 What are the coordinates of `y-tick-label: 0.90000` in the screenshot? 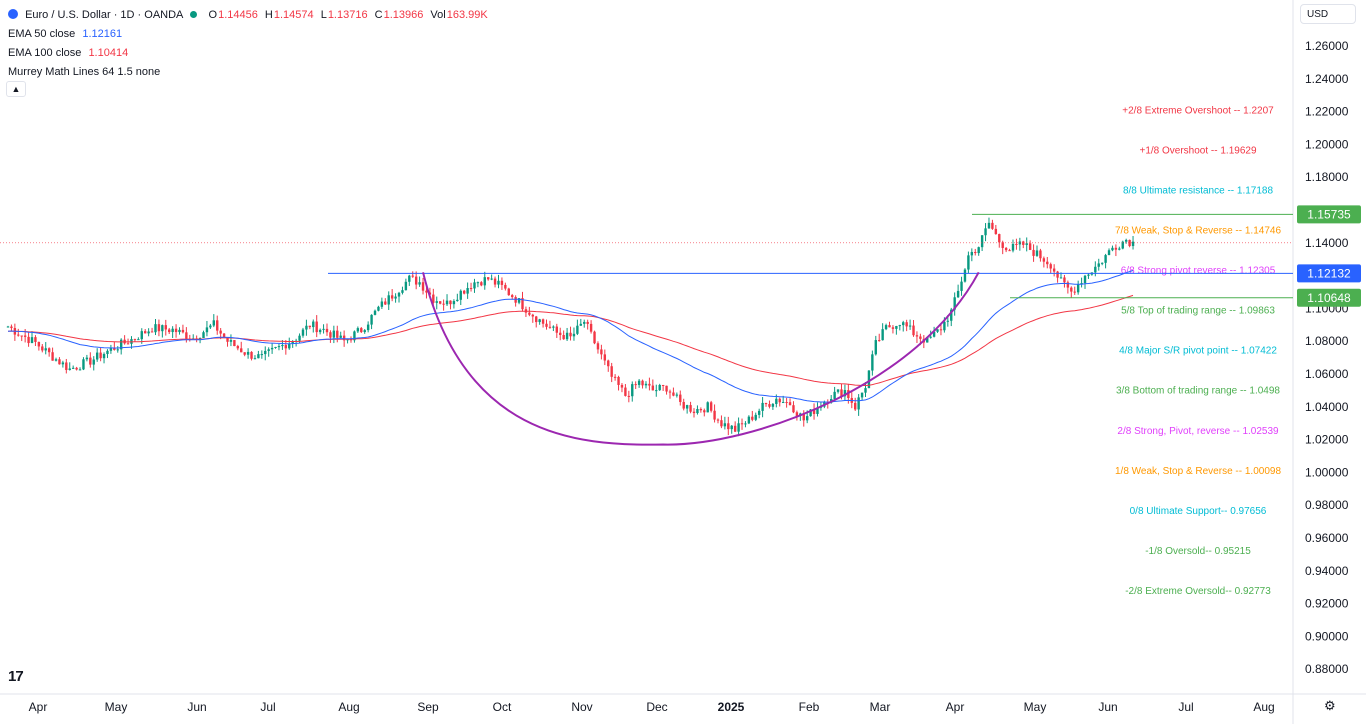 It's located at (1327, 636).